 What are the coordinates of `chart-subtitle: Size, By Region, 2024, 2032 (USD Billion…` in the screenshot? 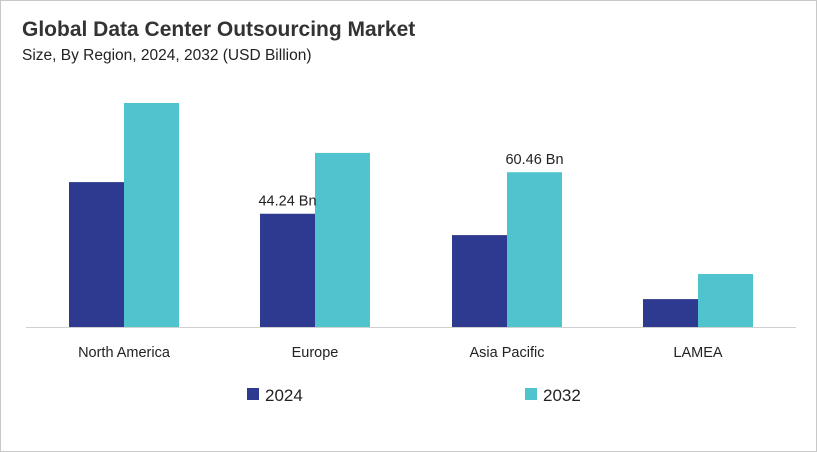 It's located at (167, 55).